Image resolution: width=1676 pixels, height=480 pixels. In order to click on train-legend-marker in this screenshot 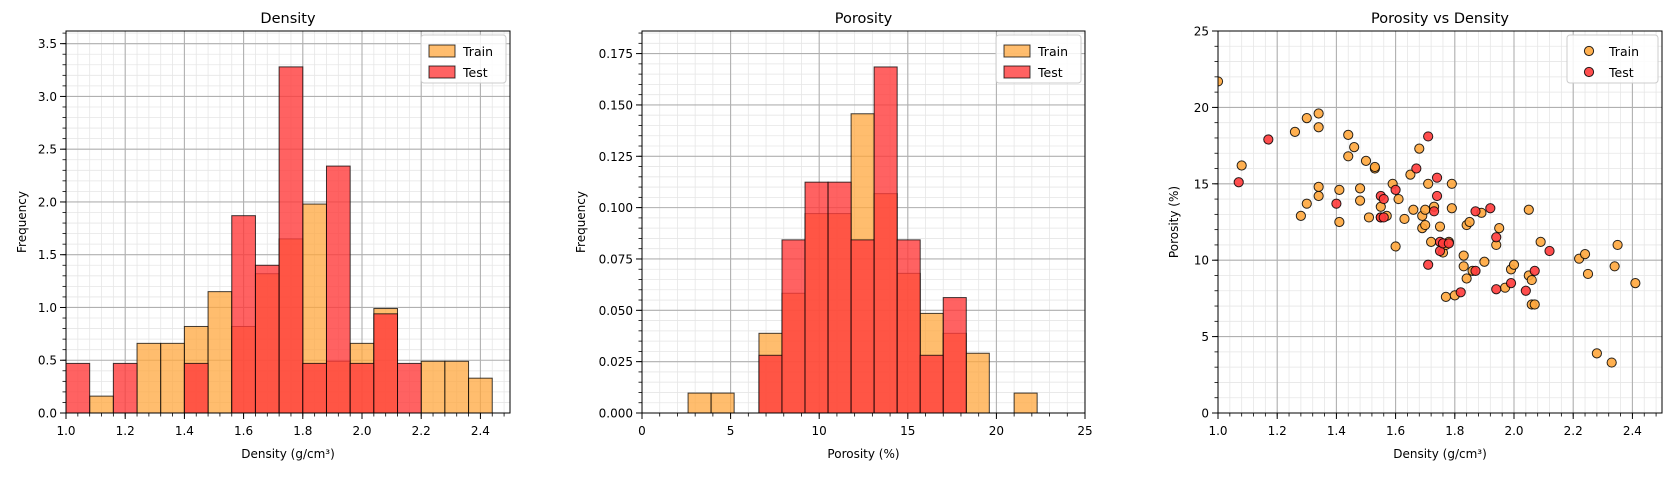, I will do `click(1589, 51)`.